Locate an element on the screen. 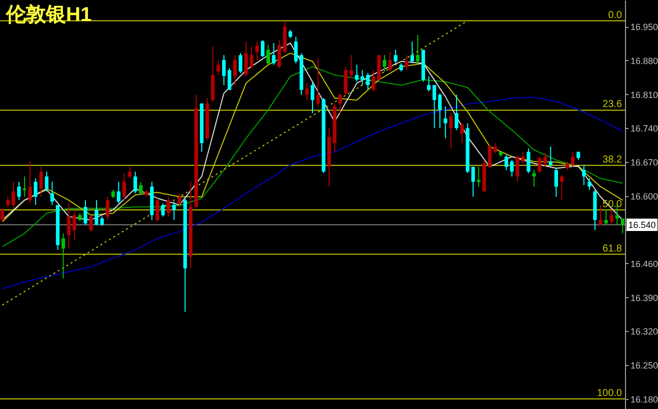 The image size is (658, 409). y-tick-label: 16.740 is located at coordinates (644, 129).